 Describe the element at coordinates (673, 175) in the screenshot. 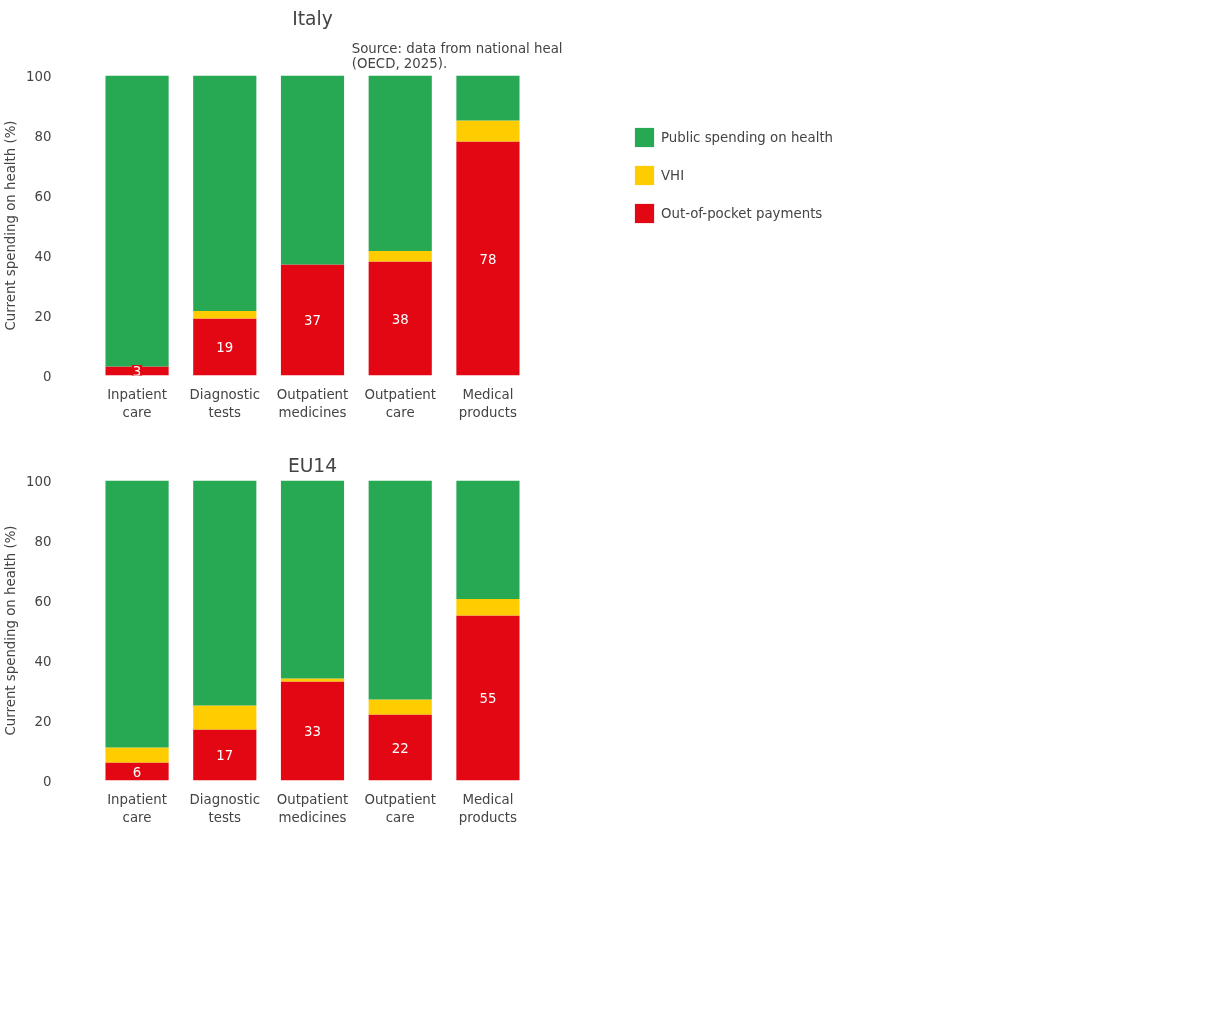

I see `legend-label: VHI` at that location.